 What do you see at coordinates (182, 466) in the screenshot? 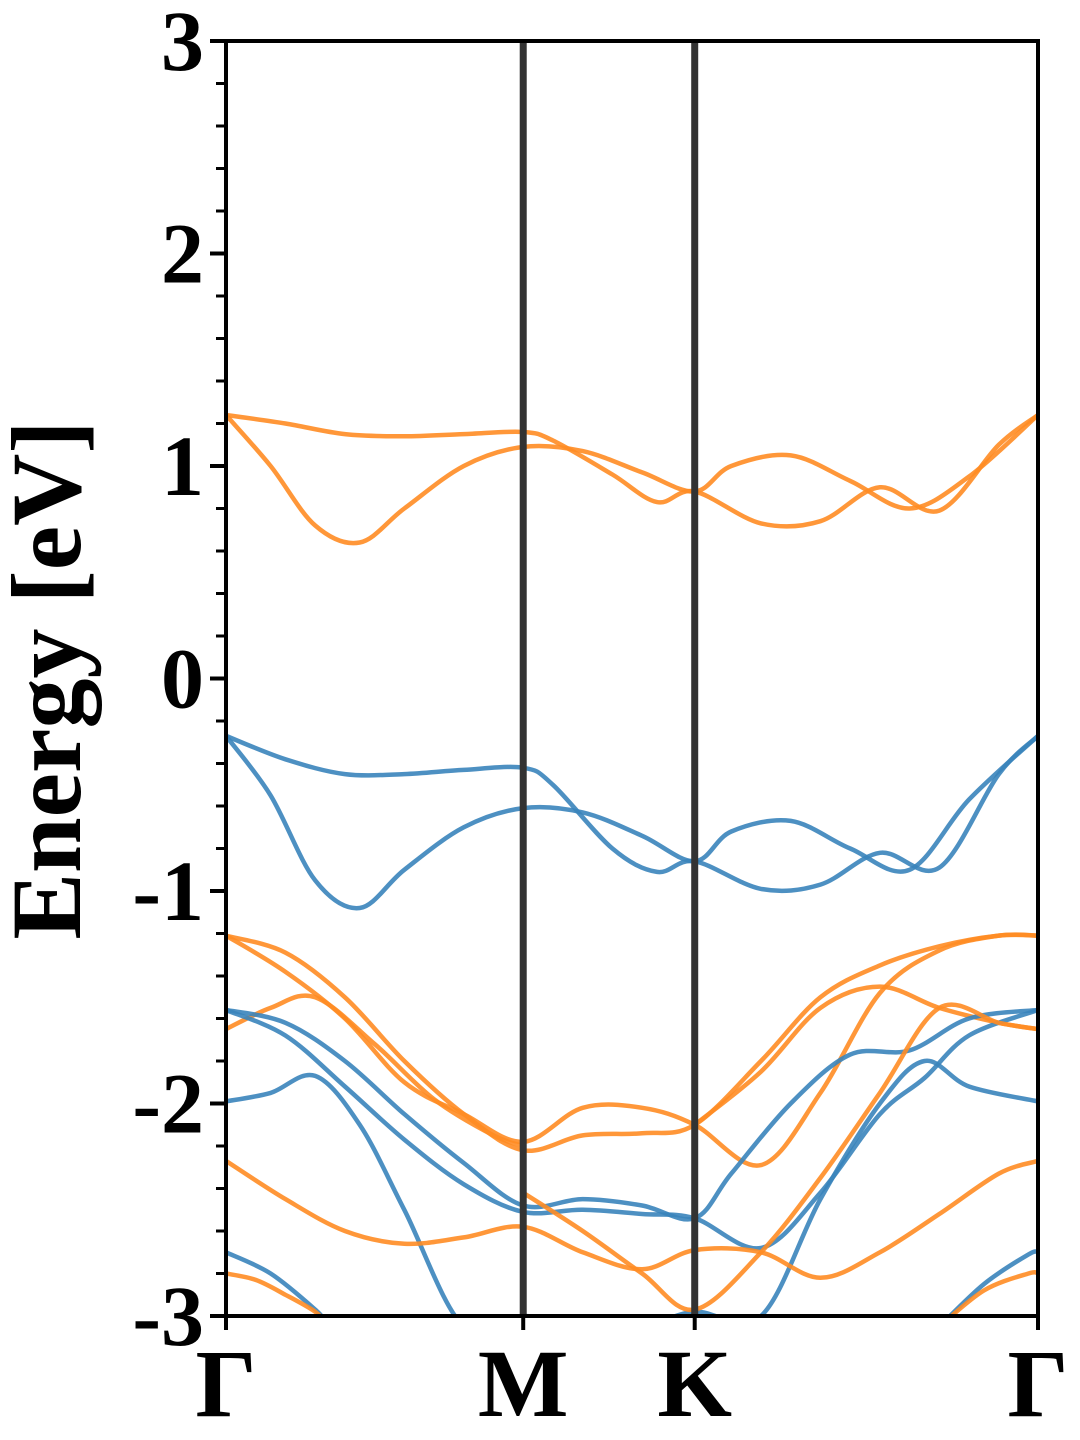
I see `y-tick-label: 1` at bounding box center [182, 466].